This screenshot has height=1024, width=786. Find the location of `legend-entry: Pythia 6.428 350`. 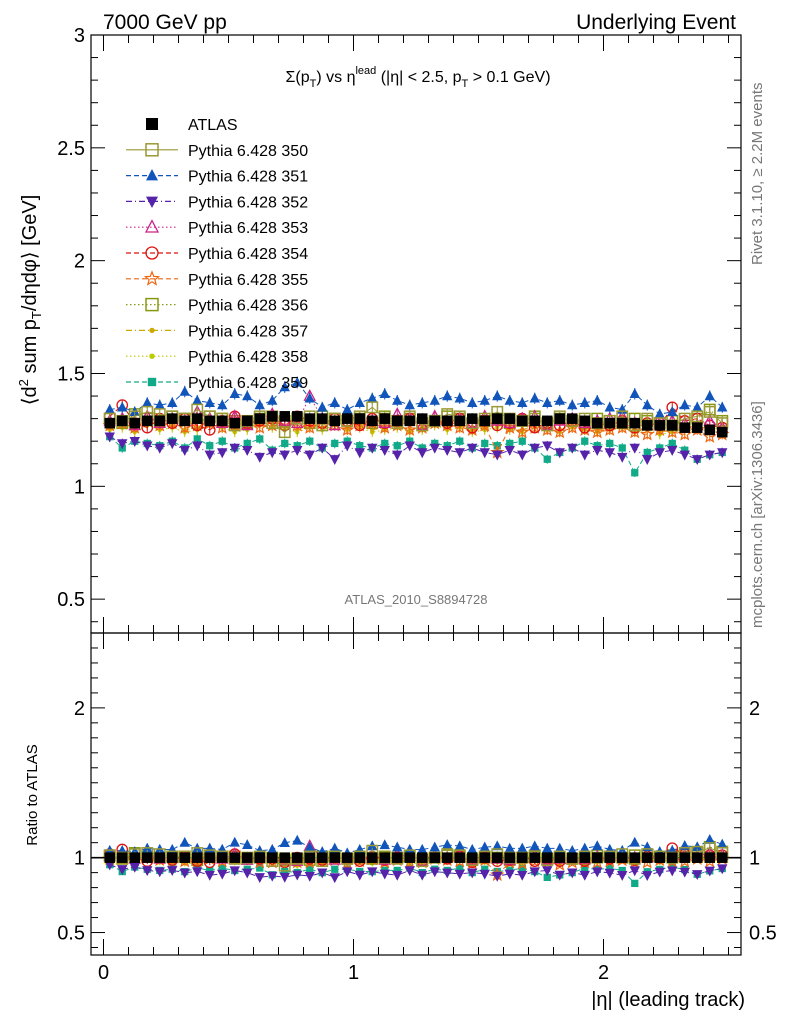

legend-entry: Pythia 6.428 350 is located at coordinates (217, 151).